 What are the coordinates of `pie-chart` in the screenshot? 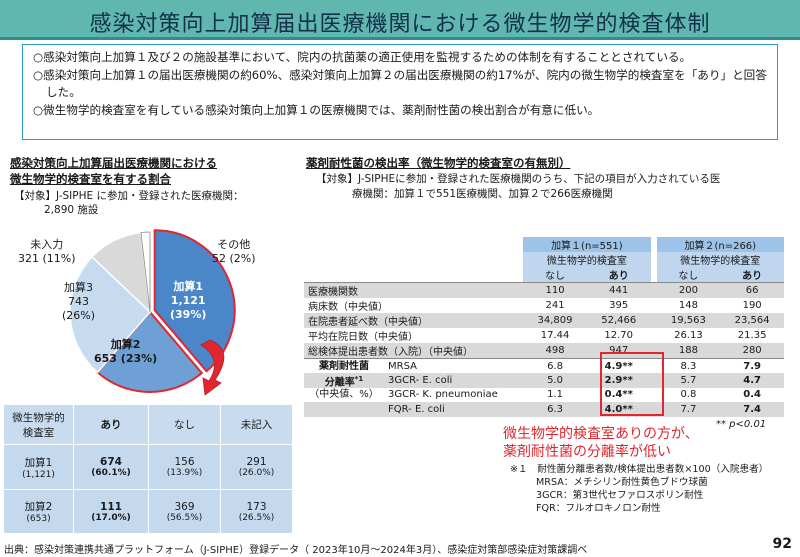 It's located at (152, 312).